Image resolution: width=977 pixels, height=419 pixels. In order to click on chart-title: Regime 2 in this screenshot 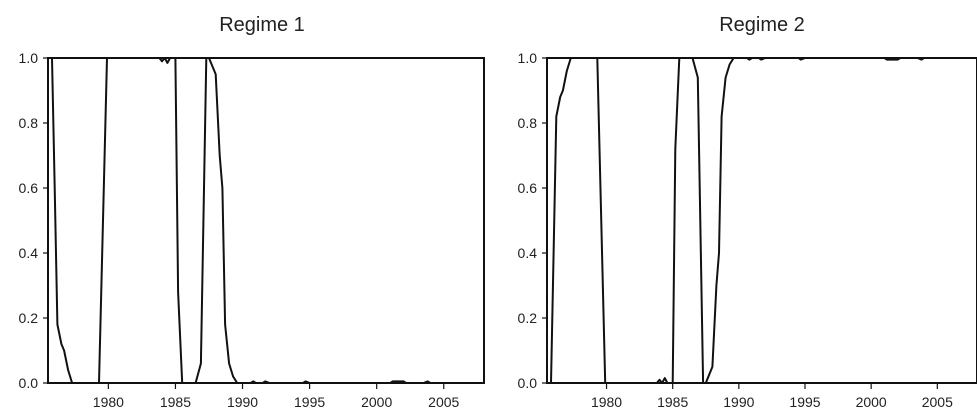, I will do `click(762, 25)`.